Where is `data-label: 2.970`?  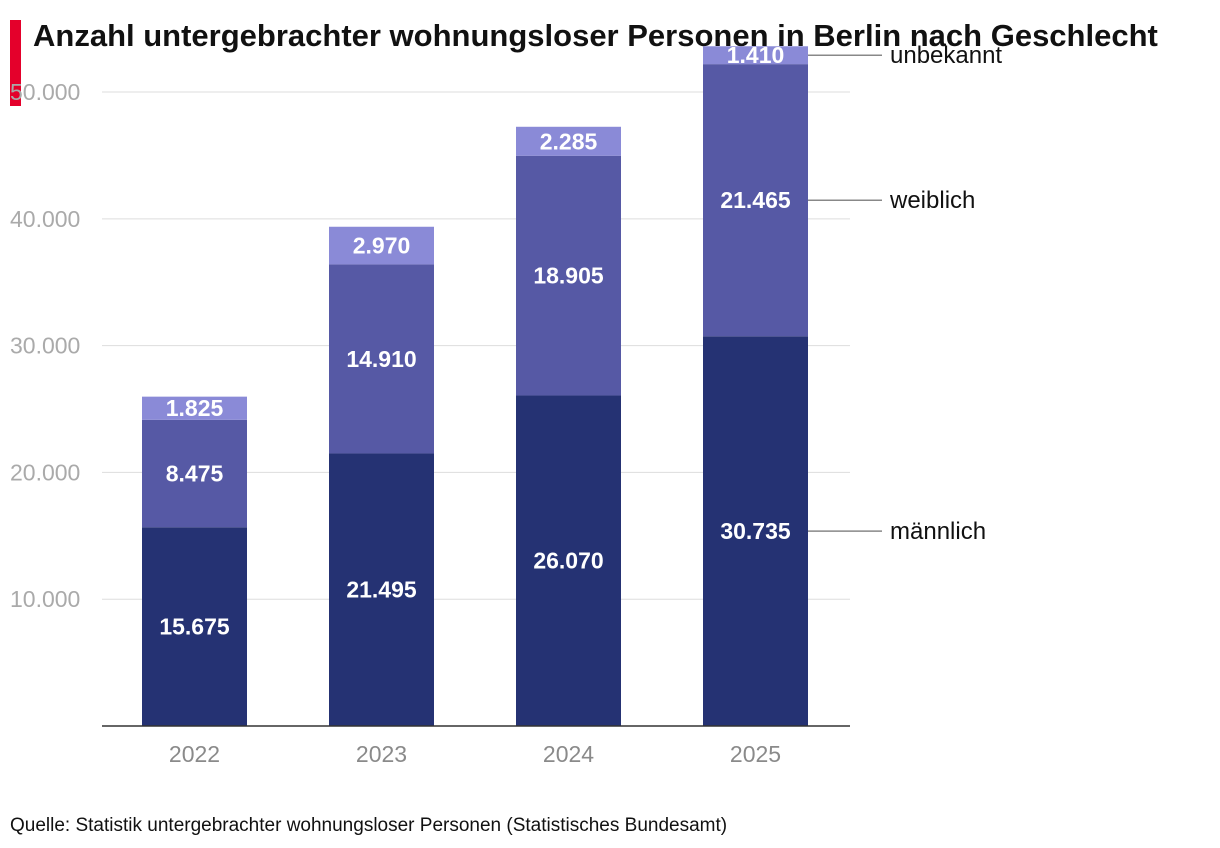
data-label: 2.970 is located at coordinates (382, 246).